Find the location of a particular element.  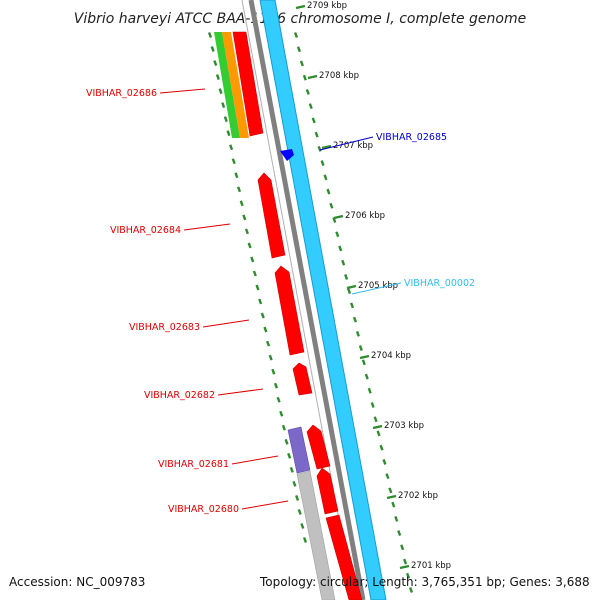

gene-label: VIBHAR_00002 is located at coordinates (439, 283).